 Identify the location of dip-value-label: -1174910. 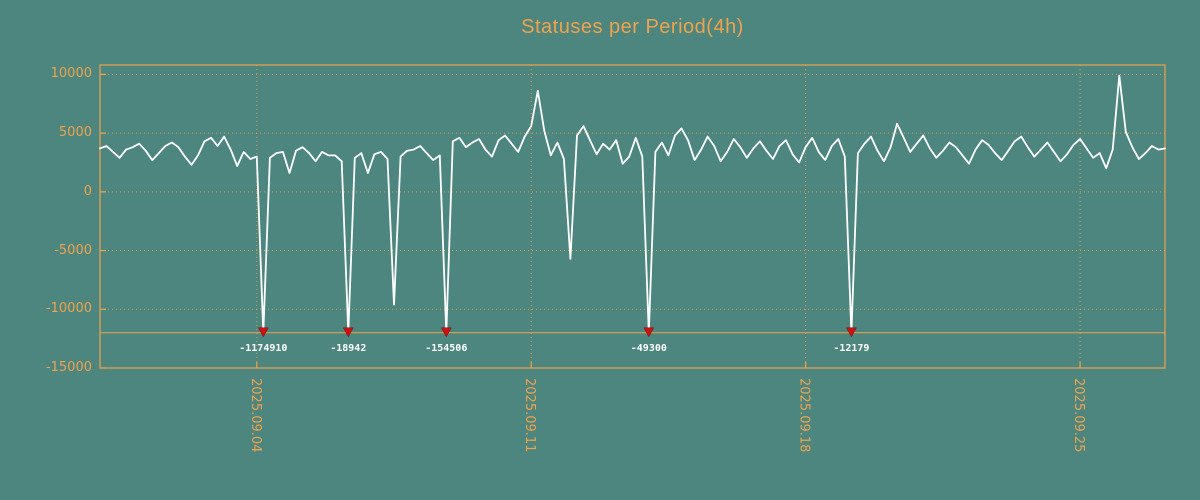
(263, 348).